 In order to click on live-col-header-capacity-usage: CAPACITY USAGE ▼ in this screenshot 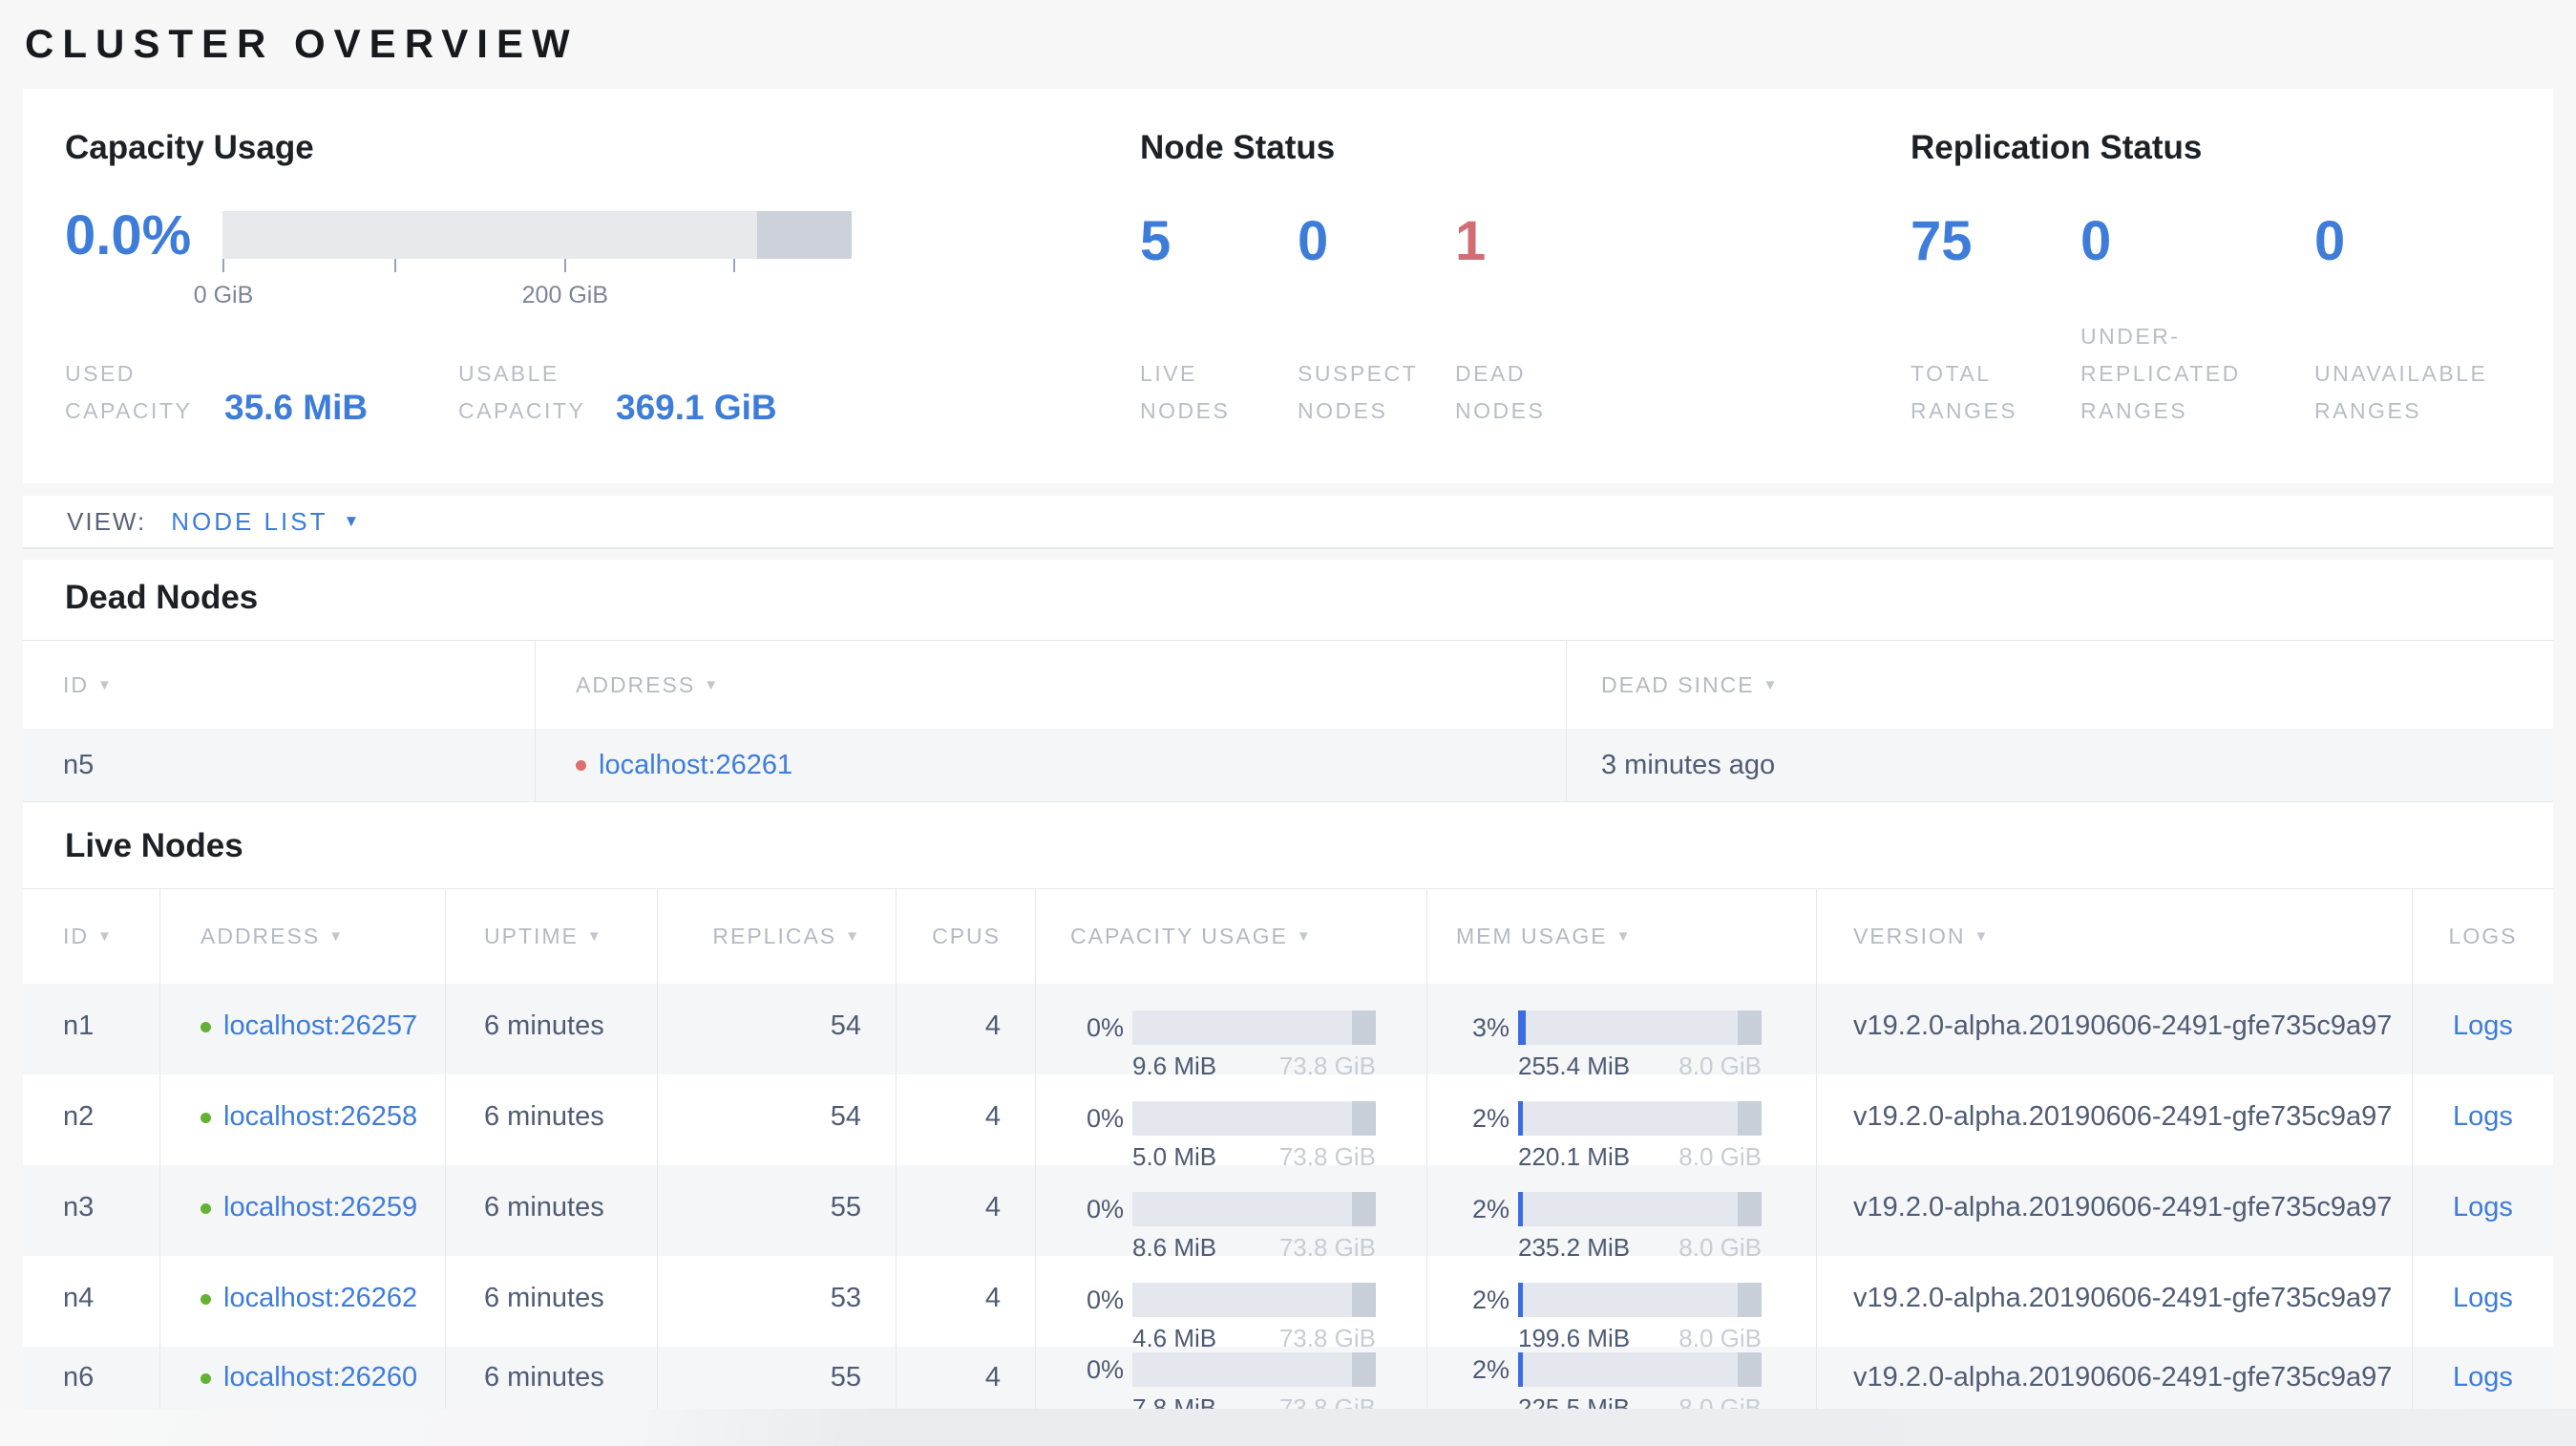, I will do `click(1230, 936)`.